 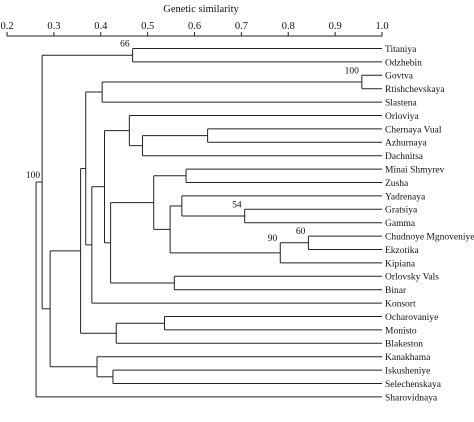 I want to click on leaf-label: Orloviya, so click(x=402, y=117).